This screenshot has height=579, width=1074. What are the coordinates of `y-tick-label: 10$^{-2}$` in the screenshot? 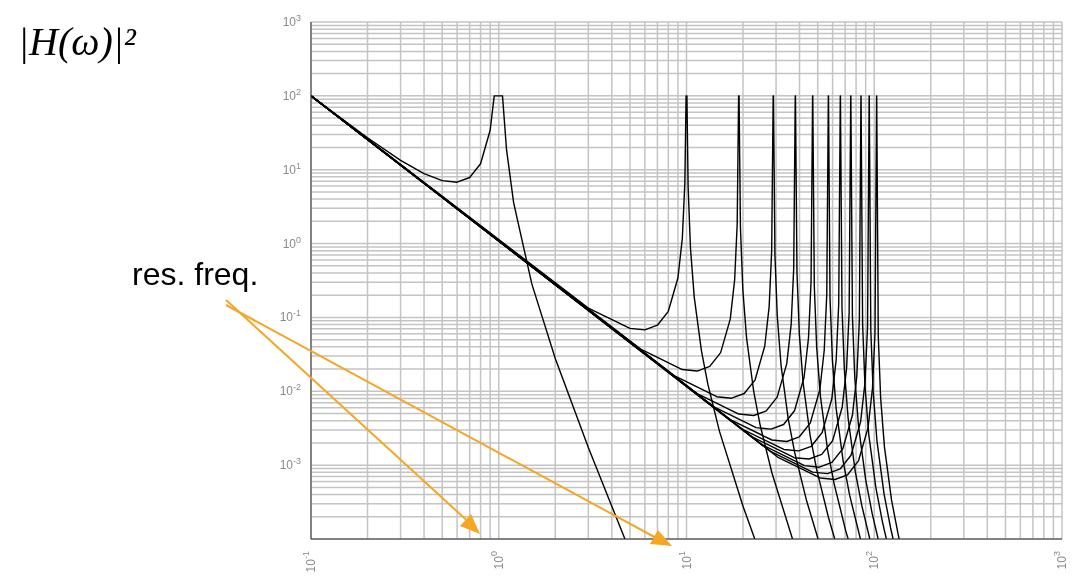 It's located at (290, 390).